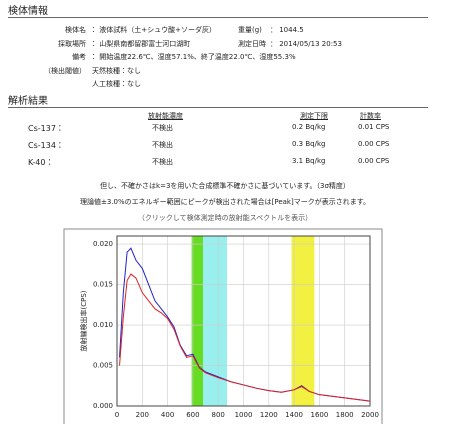  I want to click on field-label: 検体名, so click(75, 30).